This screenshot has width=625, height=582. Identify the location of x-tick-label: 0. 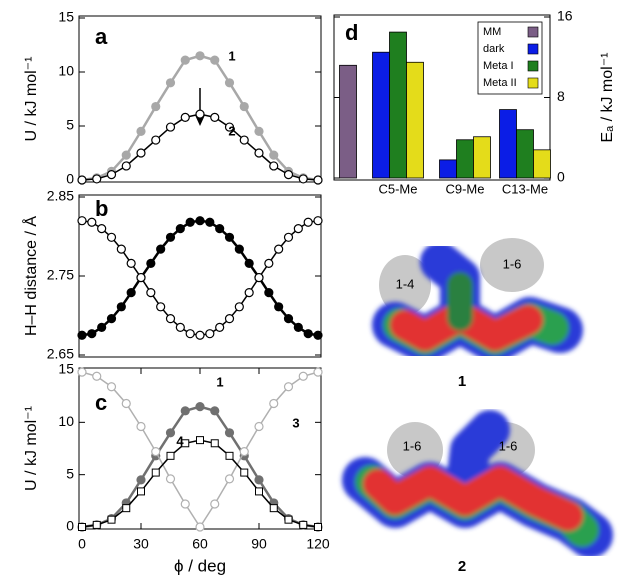
(82, 544).